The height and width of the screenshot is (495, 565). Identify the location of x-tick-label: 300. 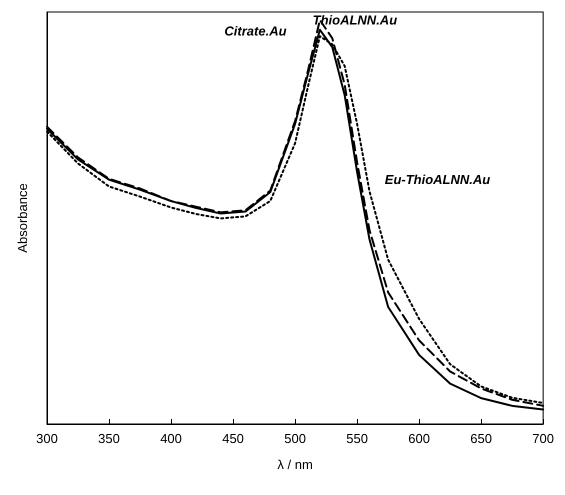
(47, 438).